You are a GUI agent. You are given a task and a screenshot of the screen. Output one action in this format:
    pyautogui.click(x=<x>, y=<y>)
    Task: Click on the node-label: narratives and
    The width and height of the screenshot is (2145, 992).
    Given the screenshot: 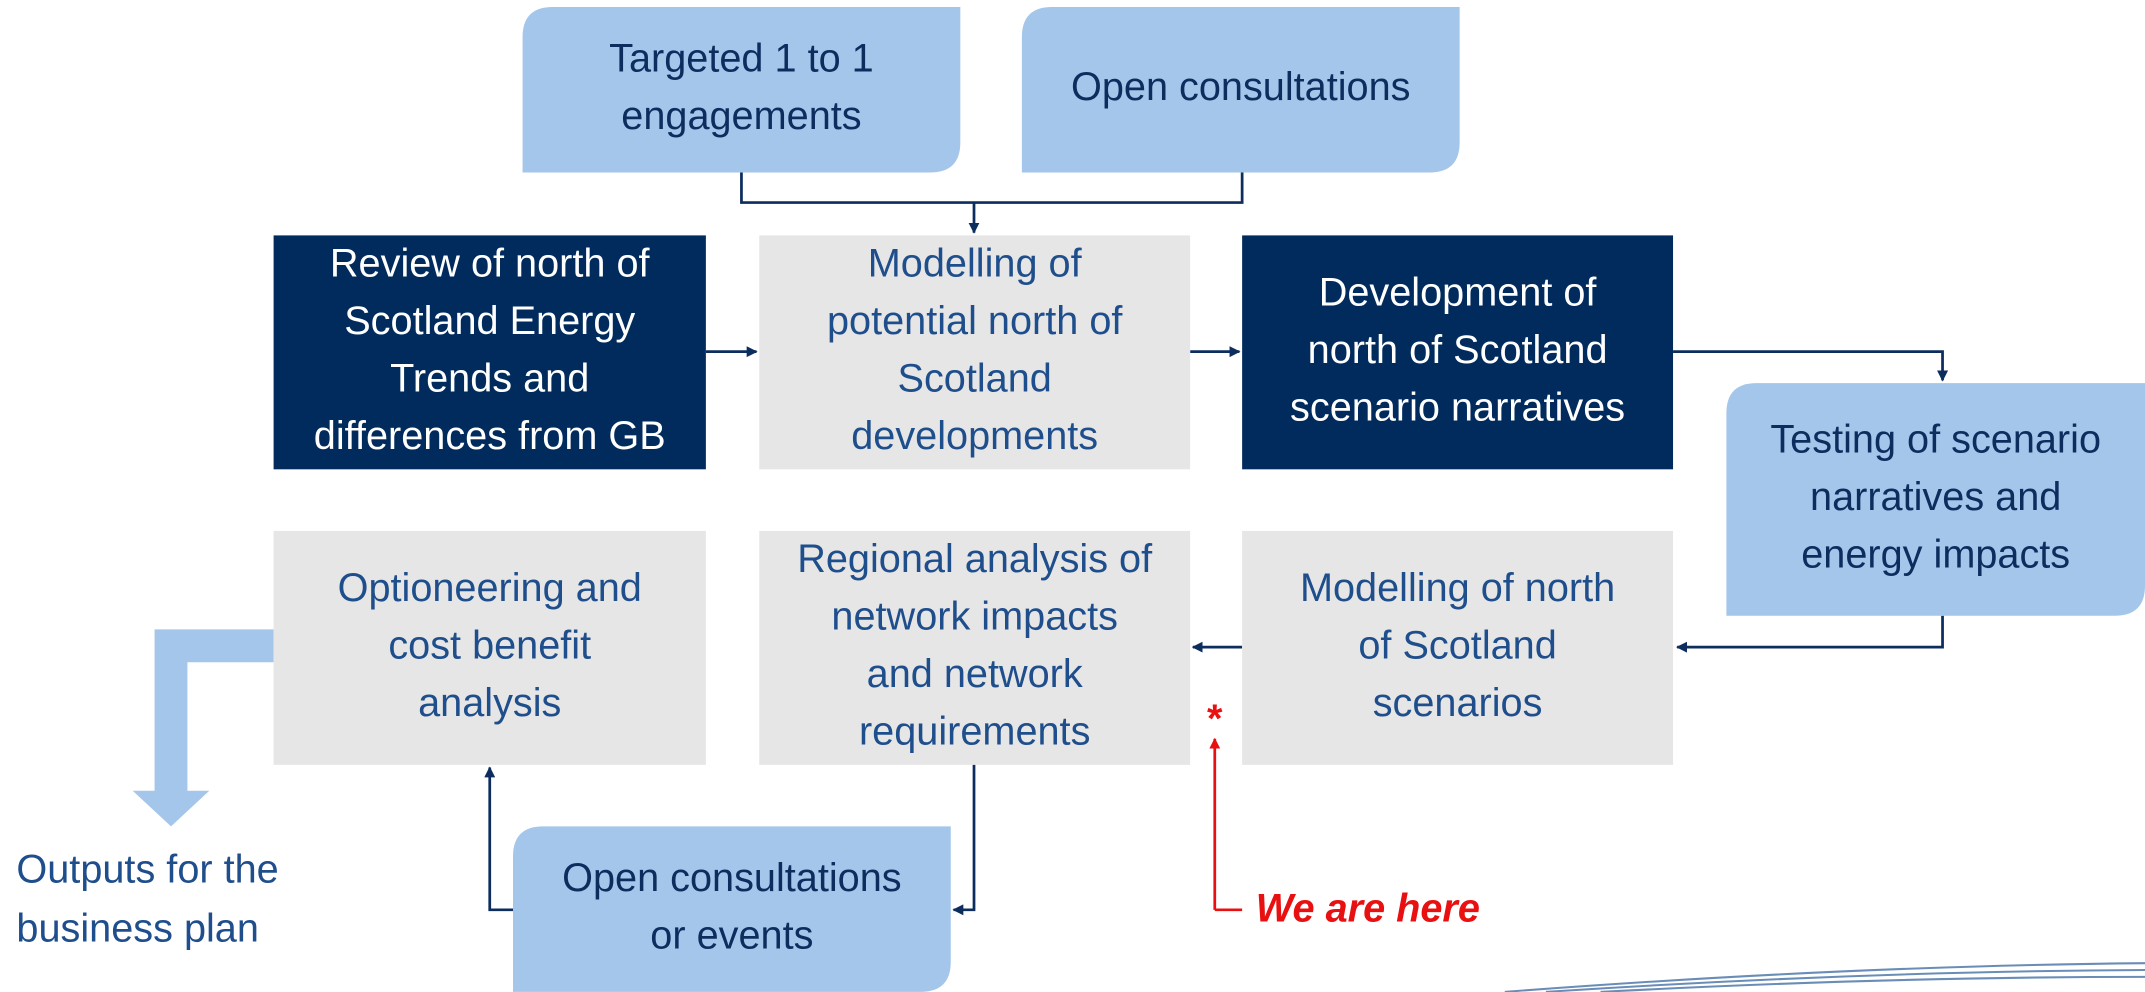 What is the action you would take?
    pyautogui.click(x=1935, y=497)
    